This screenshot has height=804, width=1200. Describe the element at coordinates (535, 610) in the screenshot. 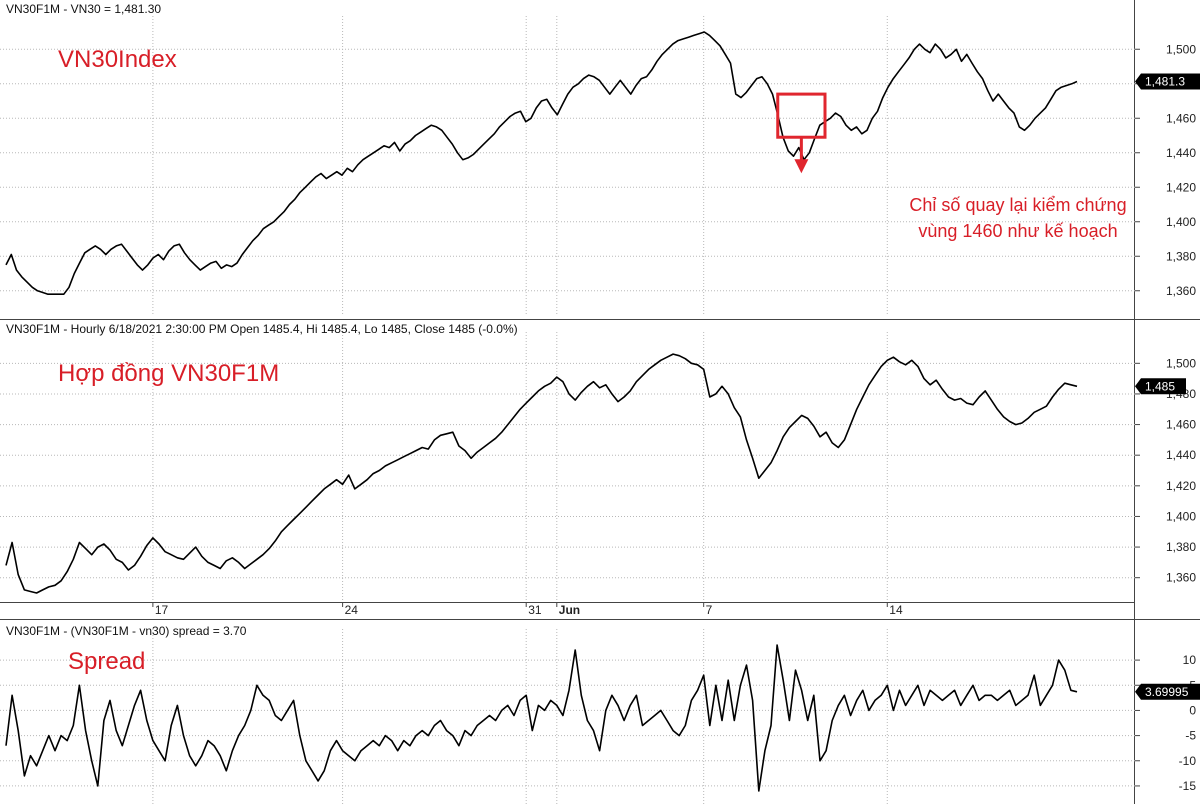

I see `x-tick-label: 31` at that location.